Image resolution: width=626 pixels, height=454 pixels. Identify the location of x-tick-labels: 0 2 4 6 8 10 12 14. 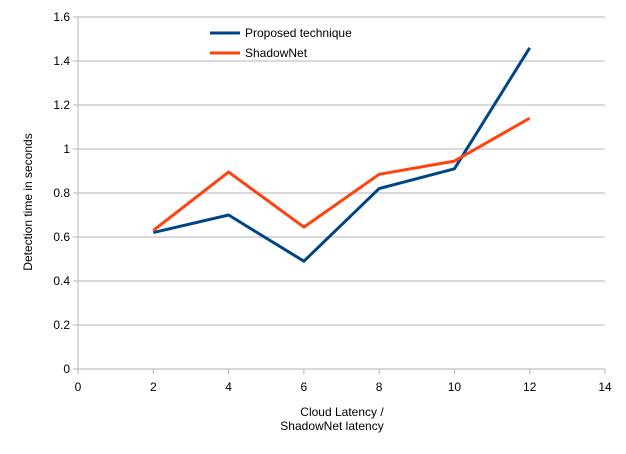
(343, 387).